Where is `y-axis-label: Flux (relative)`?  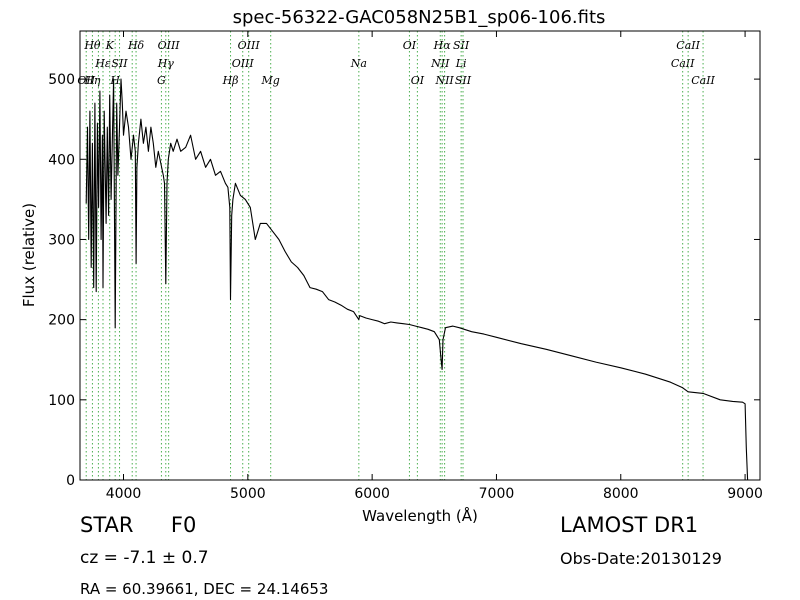 y-axis-label: Flux (relative) is located at coordinates (29, 255).